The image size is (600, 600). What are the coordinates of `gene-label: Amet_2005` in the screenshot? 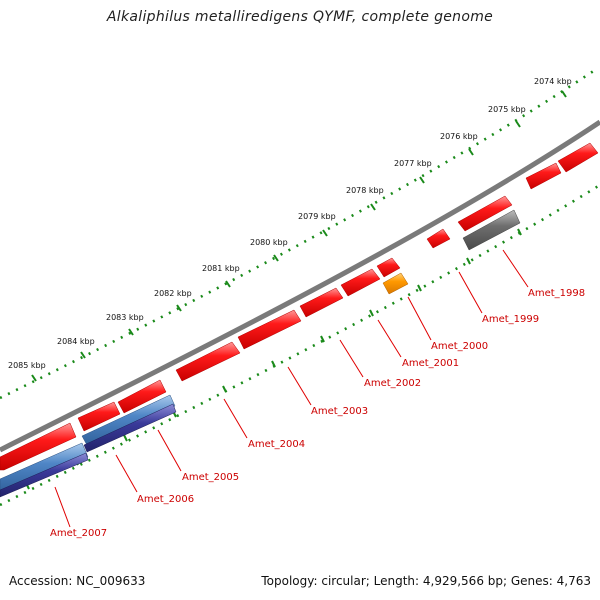 It's located at (210, 477).